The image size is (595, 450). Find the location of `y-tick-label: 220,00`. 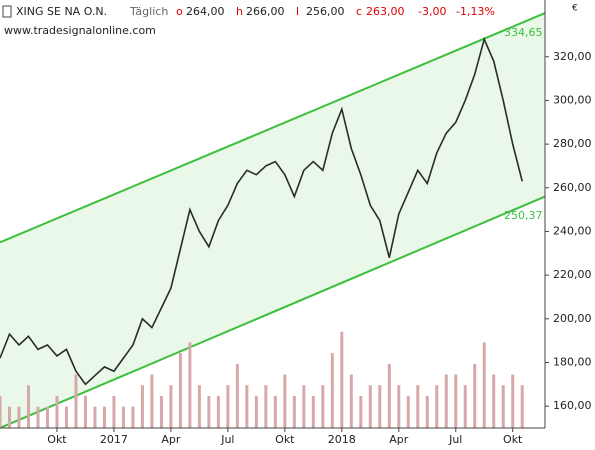

y-tick-label: 220,00 is located at coordinates (572, 274).